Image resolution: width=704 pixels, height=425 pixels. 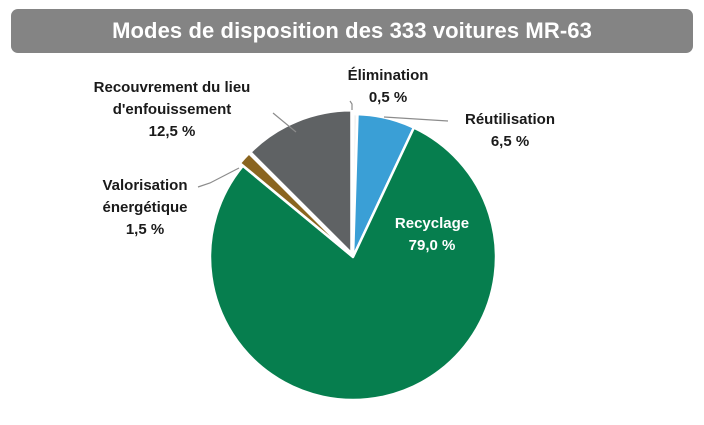 I want to click on slice-label-line: Recyclage, so click(x=432, y=223).